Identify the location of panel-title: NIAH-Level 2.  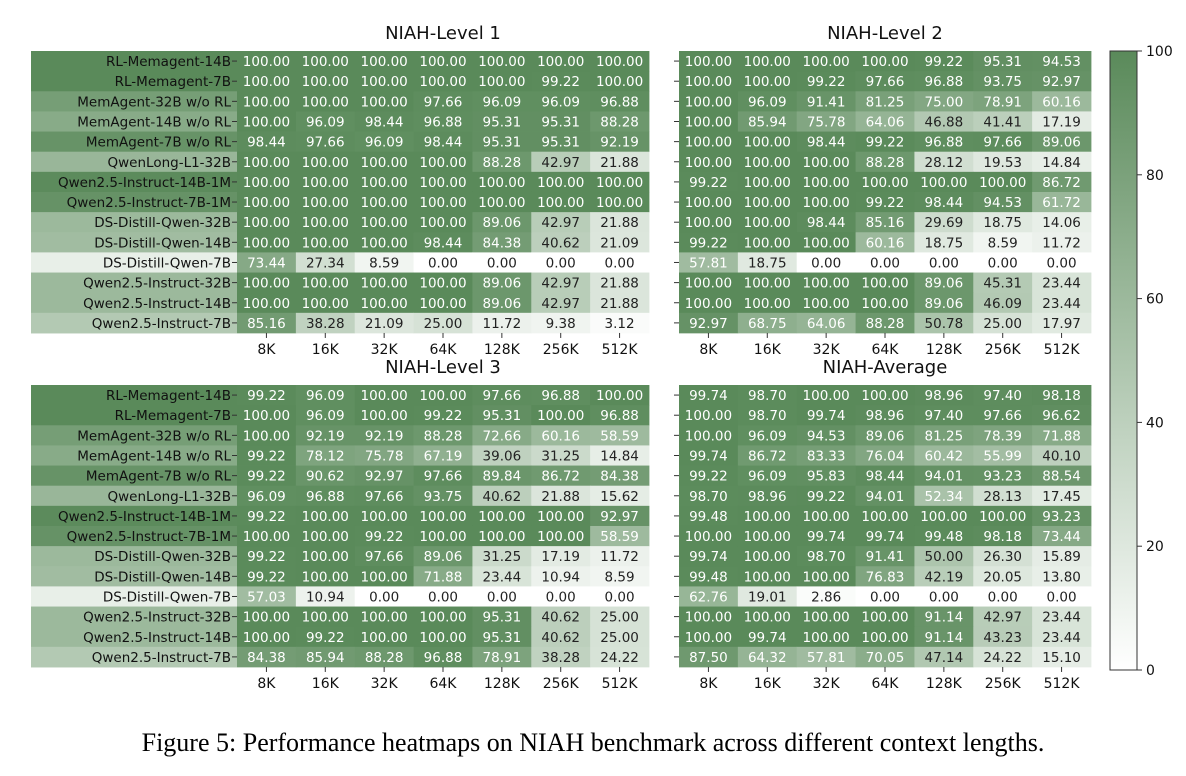
(885, 33).